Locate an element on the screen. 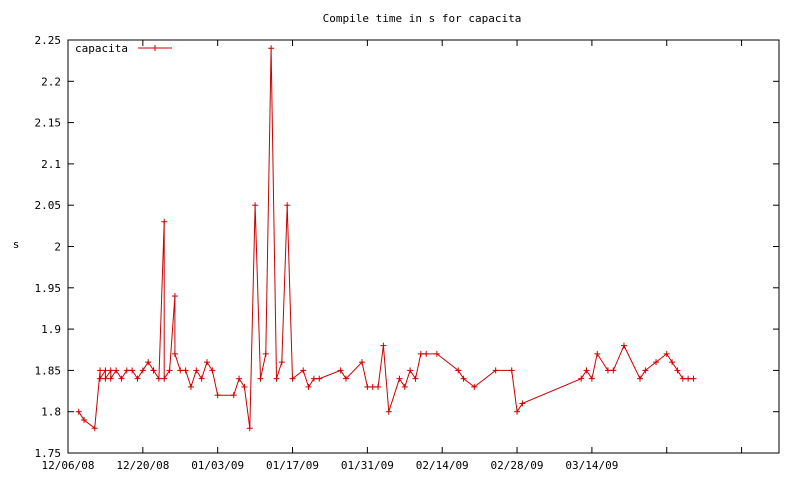 The height and width of the screenshot is (485, 800). y-axis-label: s is located at coordinates (16, 244).